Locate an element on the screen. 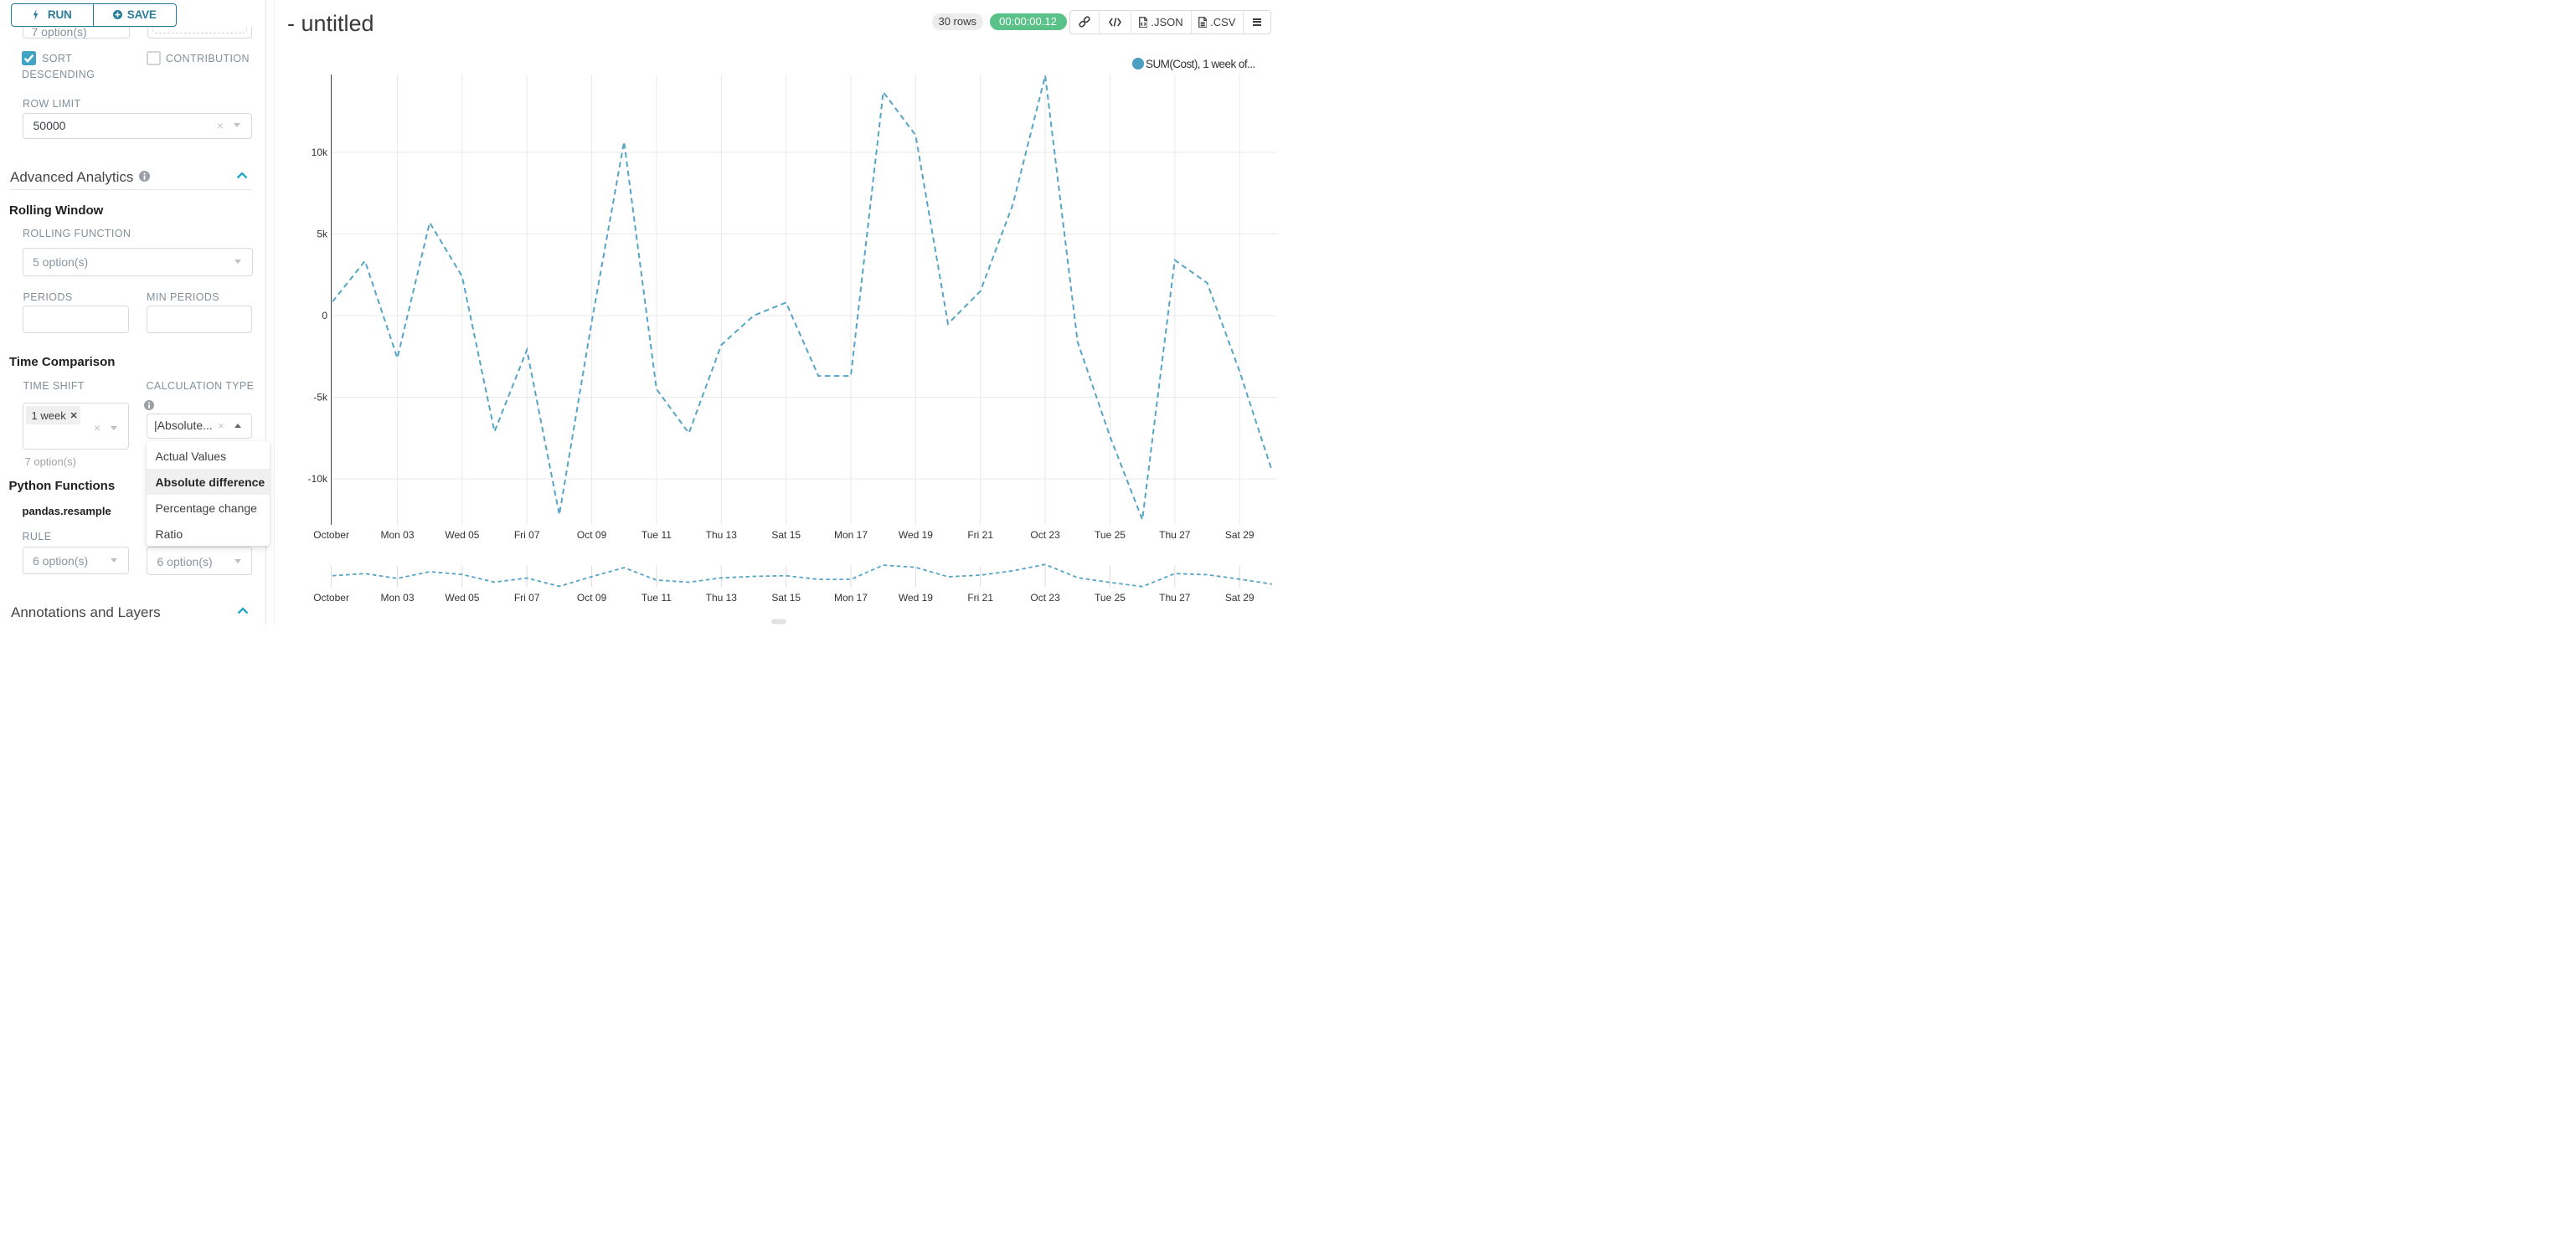 The image size is (2576, 1249). svg-text: -10k is located at coordinates (318, 479).